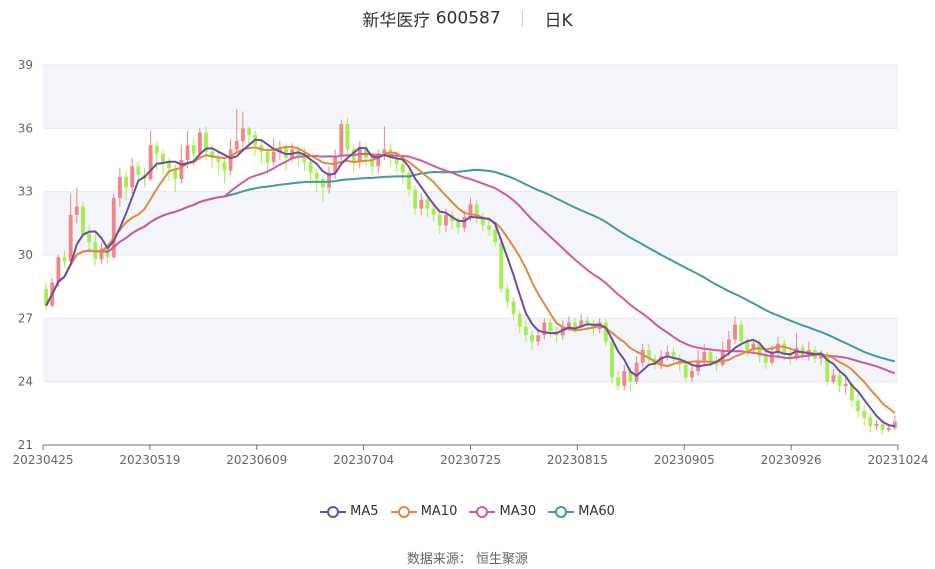 The image size is (935, 569). I want to click on title-separator, so click(523, 18).